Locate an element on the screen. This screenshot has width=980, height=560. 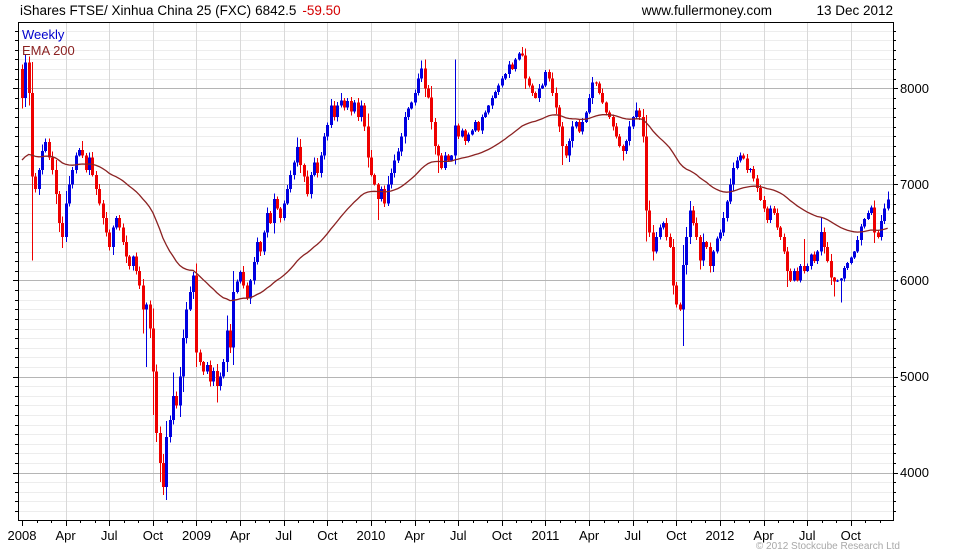
x-tick-label: Jul is located at coordinates (807, 535).